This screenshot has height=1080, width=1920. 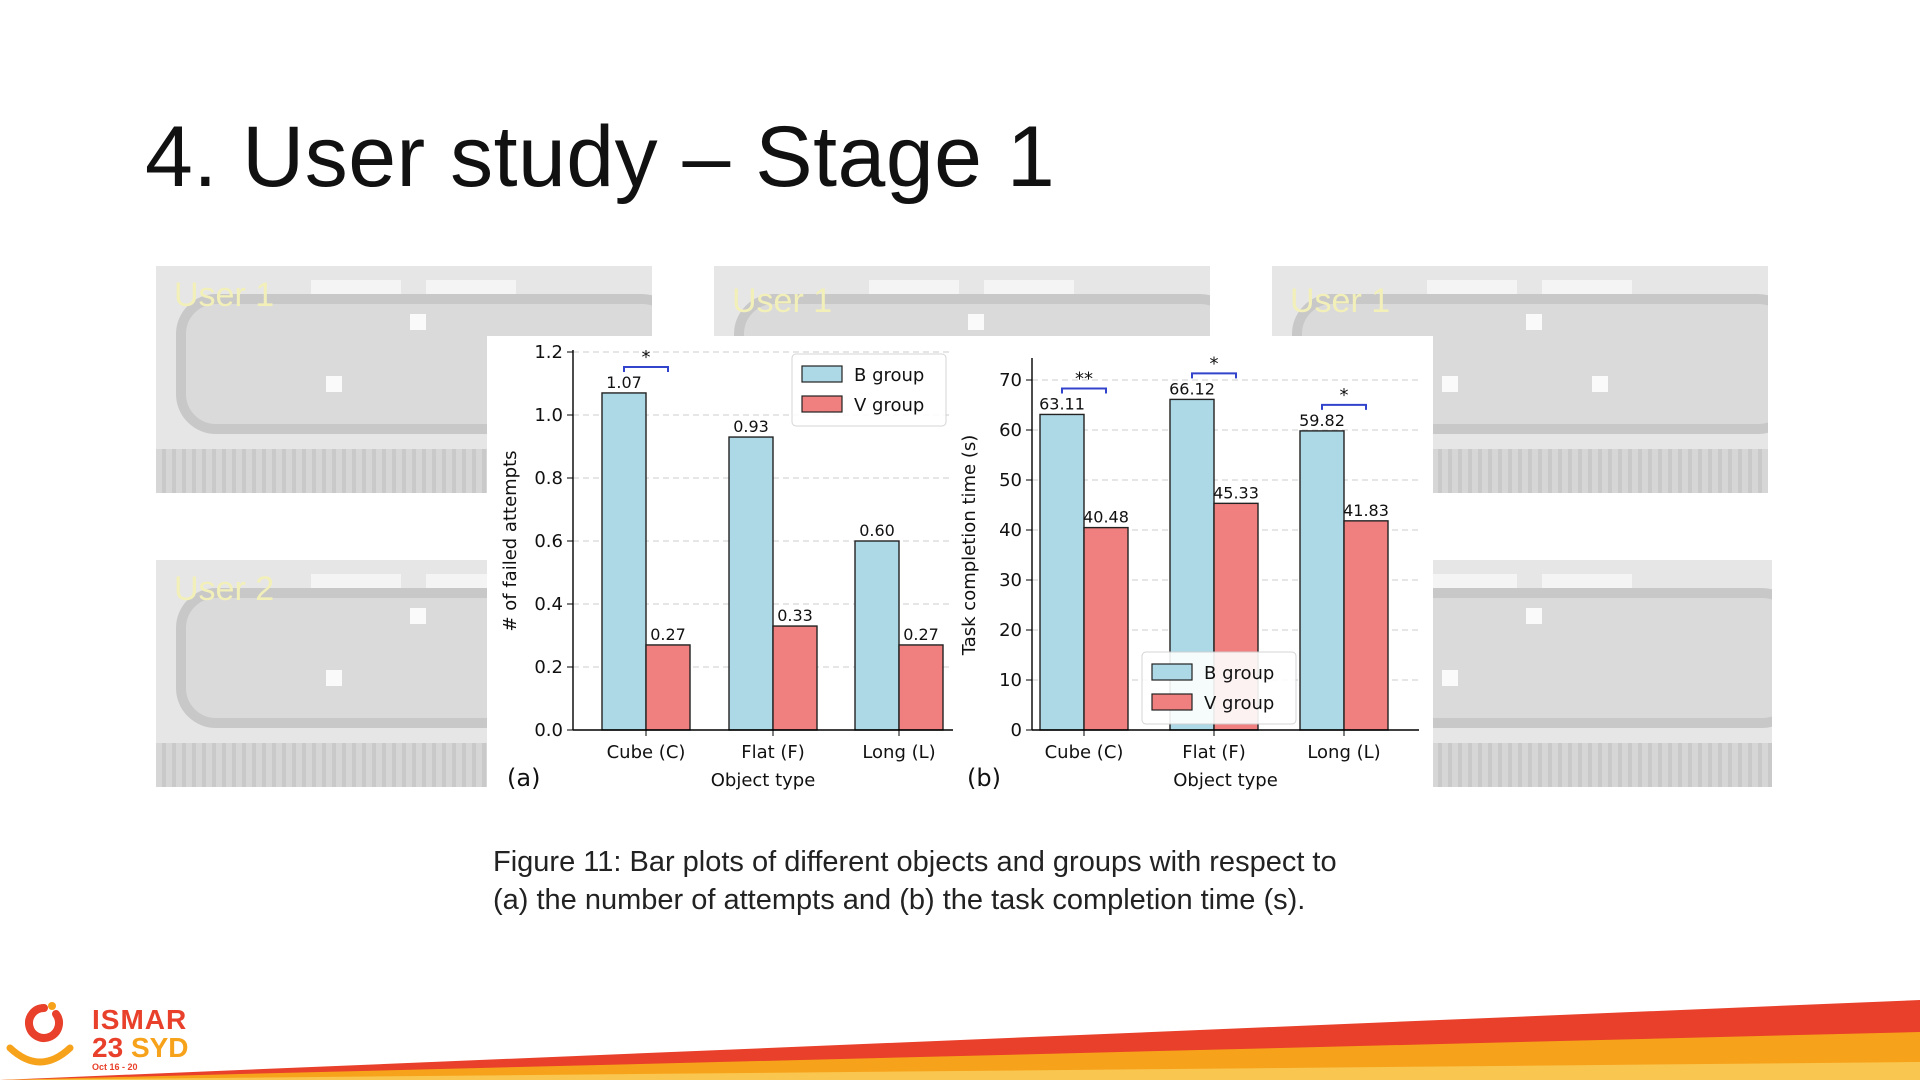 What do you see at coordinates (751, 426) in the screenshot?
I see `bar-value-label: 0.93` at bounding box center [751, 426].